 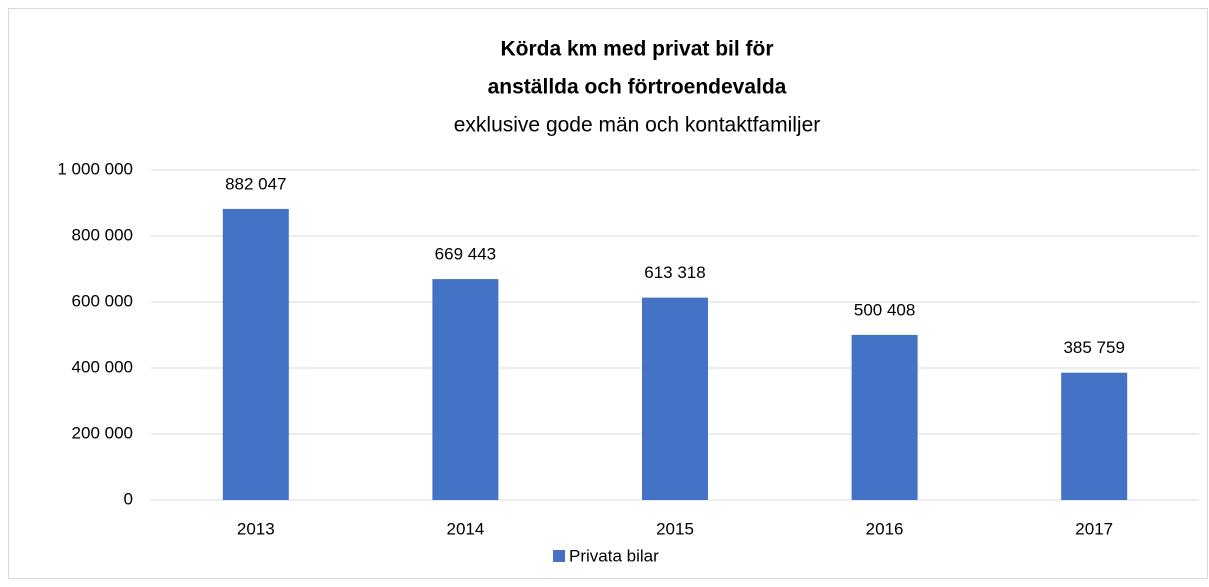 I want to click on y-tick-label: 1 000 000, so click(x=95, y=168).